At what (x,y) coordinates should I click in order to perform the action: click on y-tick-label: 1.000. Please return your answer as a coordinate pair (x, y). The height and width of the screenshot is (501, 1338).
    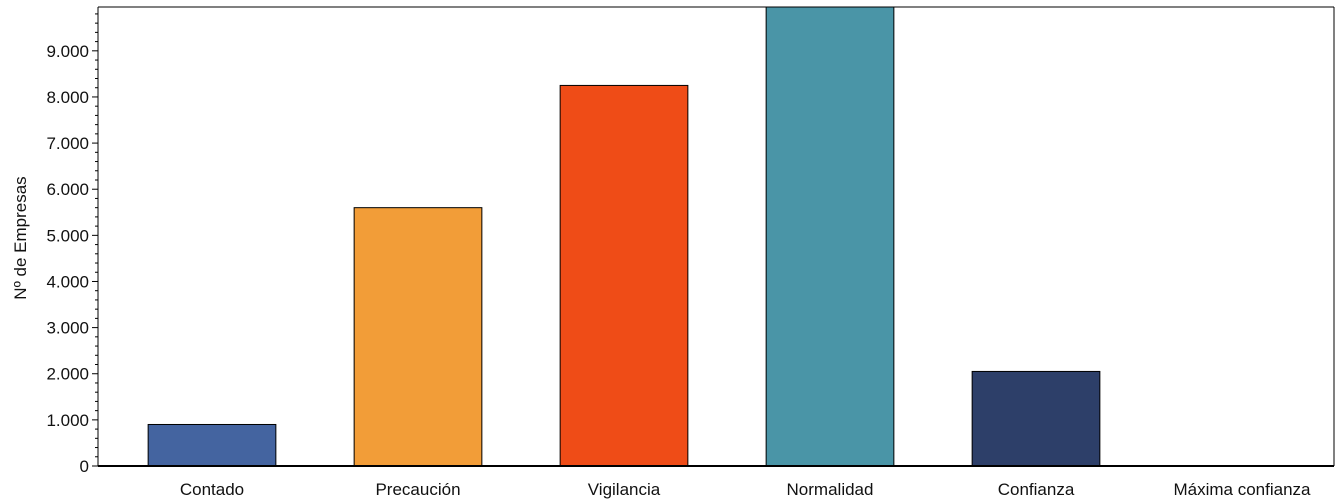
    Looking at the image, I should click on (67, 420).